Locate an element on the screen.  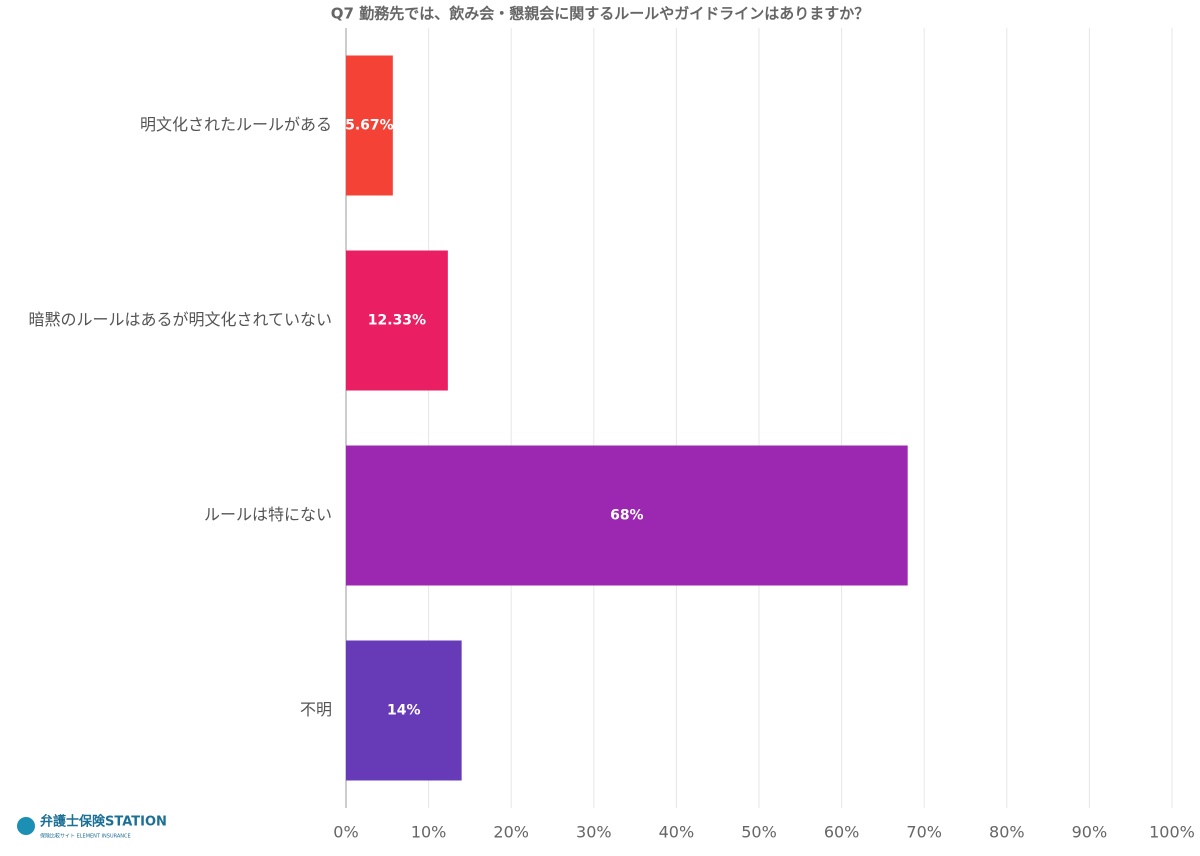
y-tick-label: ルールは特にない is located at coordinates (268, 514).